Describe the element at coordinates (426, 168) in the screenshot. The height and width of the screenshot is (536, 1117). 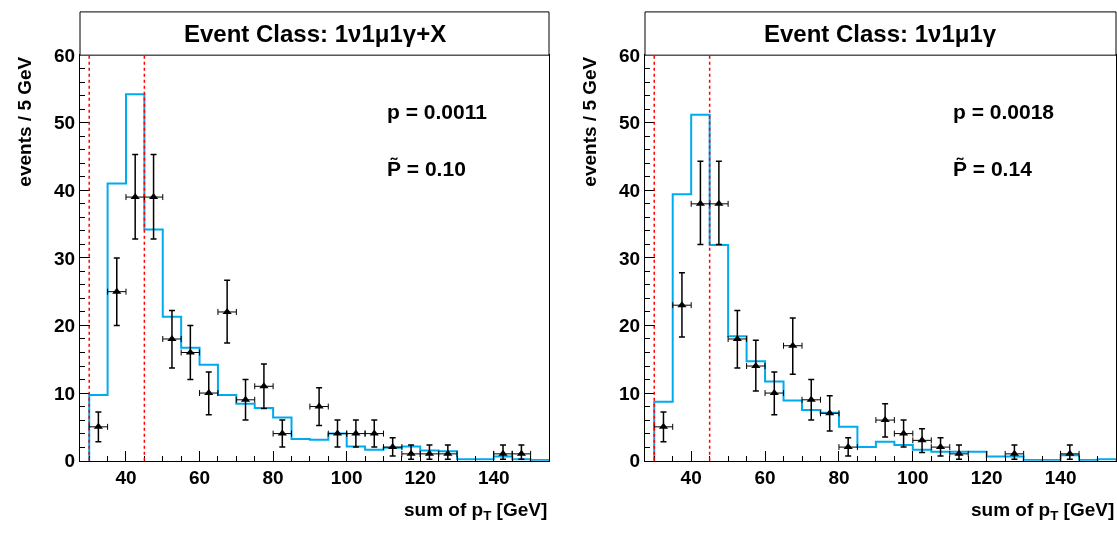
I see `annotation: P̃ = 0.10` at that location.